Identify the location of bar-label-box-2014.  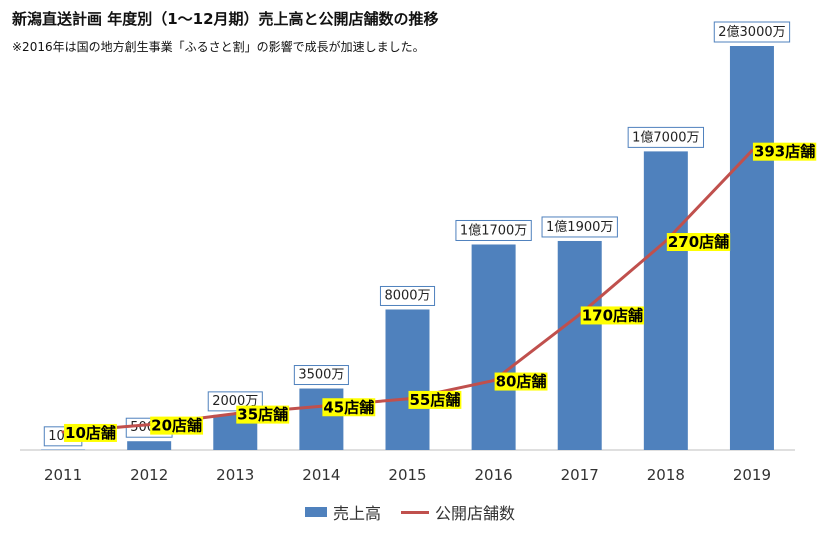
(321, 375).